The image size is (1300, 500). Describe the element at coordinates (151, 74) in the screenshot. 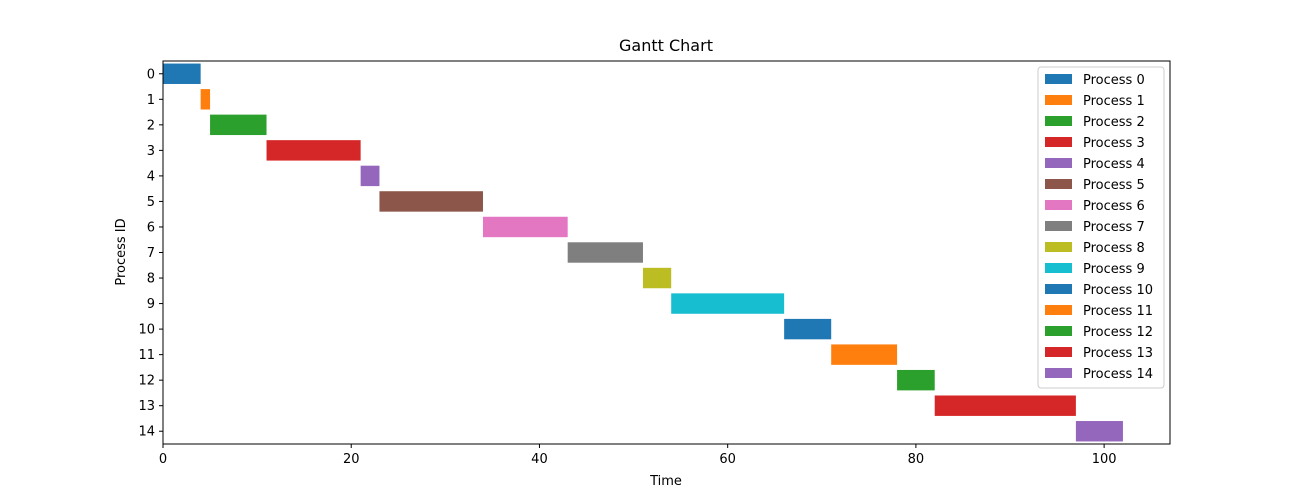

I see `y-tick-label: 0` at that location.